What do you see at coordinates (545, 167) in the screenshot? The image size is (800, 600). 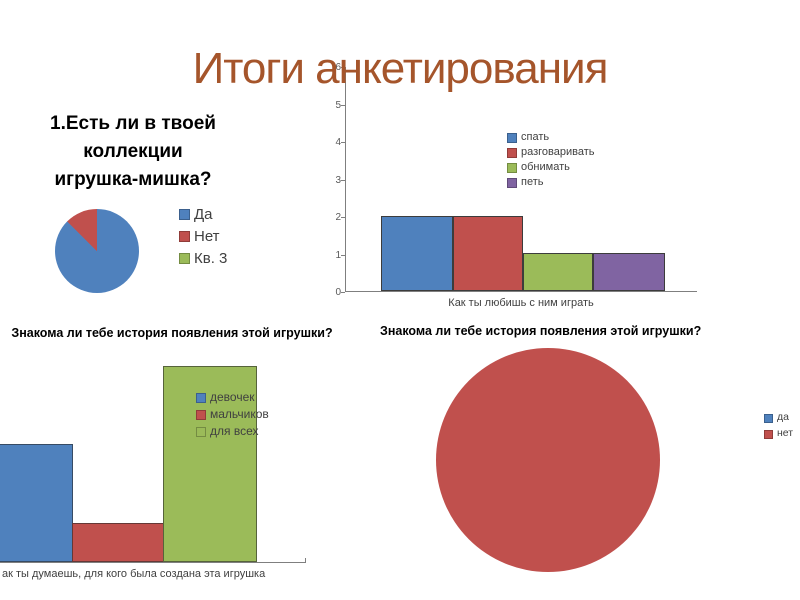 I see `legend-label-2: обнимать` at bounding box center [545, 167].